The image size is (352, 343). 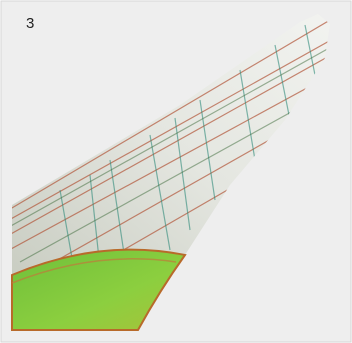 I want to click on cross-section, so click(x=99, y=289).